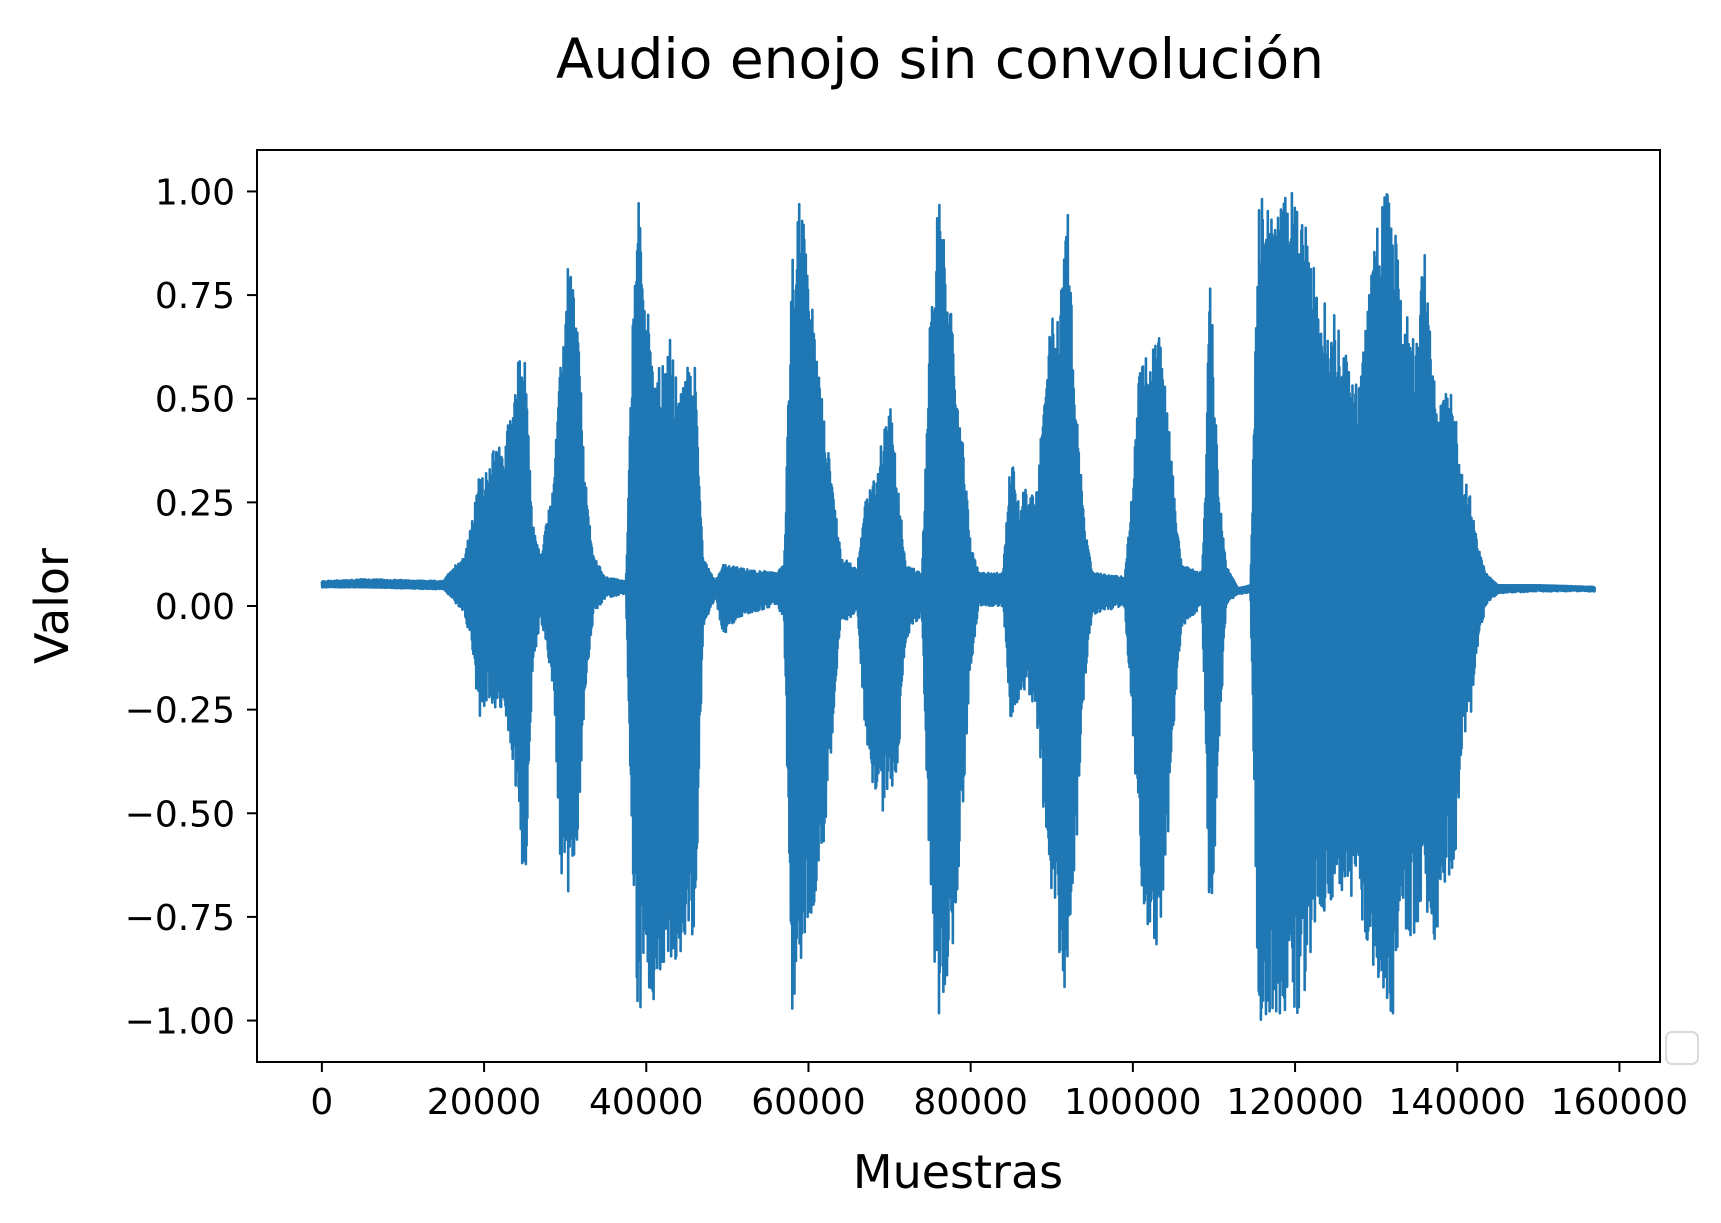 The height and width of the screenshot is (1223, 1721). Describe the element at coordinates (195, 607) in the screenshot. I see `y-tick-label: 0.00` at that location.